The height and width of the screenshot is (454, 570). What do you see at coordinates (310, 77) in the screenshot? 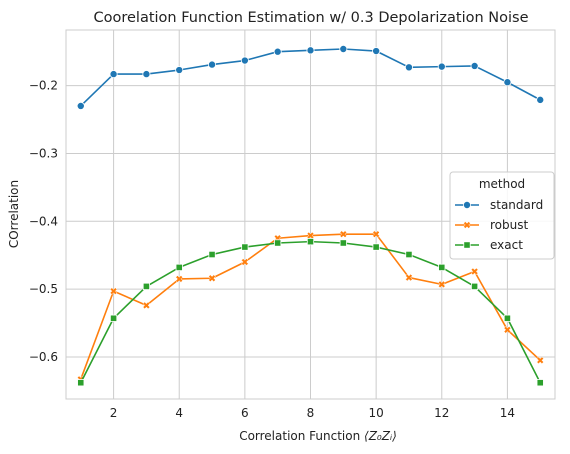
I see `series-standard` at bounding box center [310, 77].